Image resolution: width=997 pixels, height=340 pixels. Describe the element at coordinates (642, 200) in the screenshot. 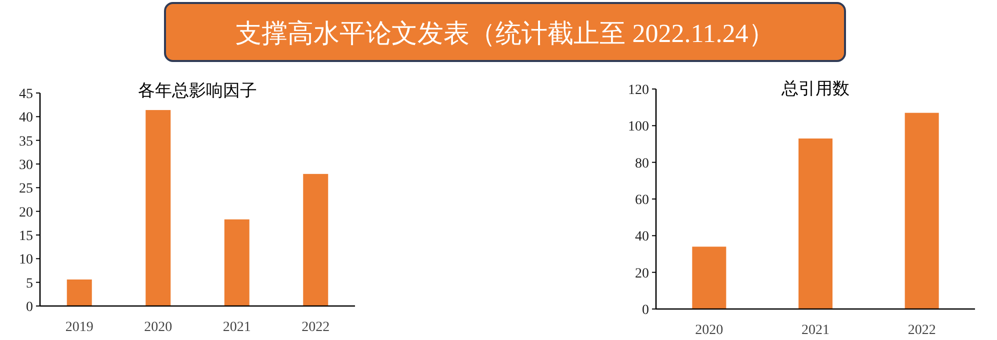

I see `y-tick-label: 60` at that location.